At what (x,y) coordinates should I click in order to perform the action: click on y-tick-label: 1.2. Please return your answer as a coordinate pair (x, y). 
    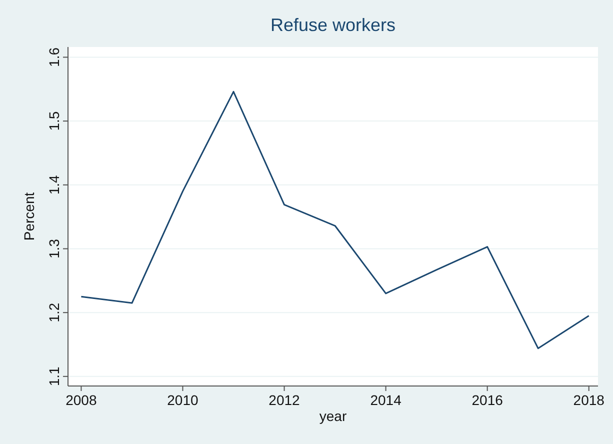
    Looking at the image, I should click on (54, 312).